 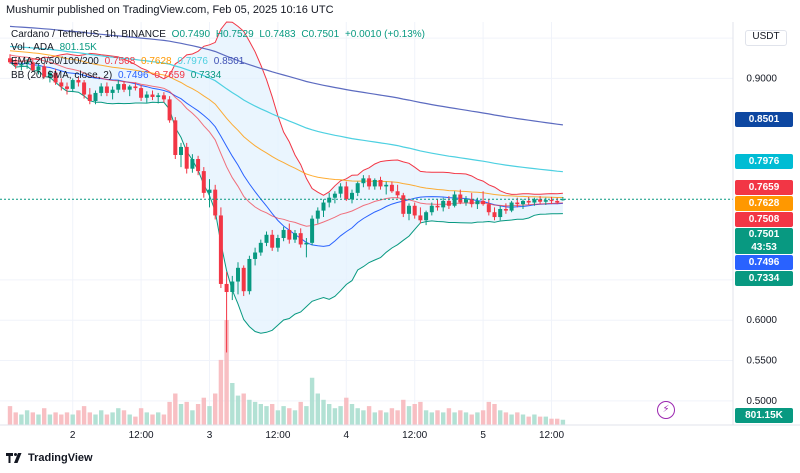 I want to click on legend-open: O0.7490, so click(x=191, y=34).